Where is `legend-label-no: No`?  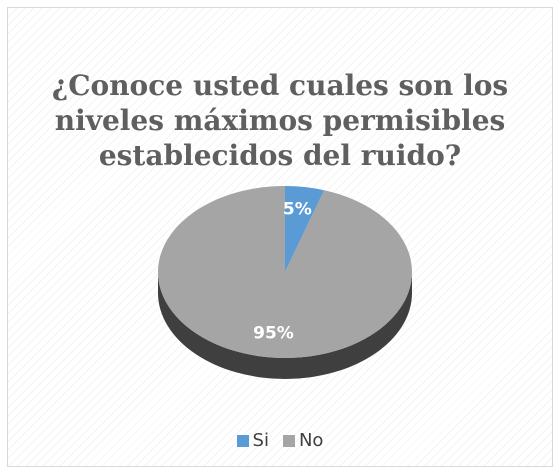
legend-label-no: No is located at coordinates (311, 440).